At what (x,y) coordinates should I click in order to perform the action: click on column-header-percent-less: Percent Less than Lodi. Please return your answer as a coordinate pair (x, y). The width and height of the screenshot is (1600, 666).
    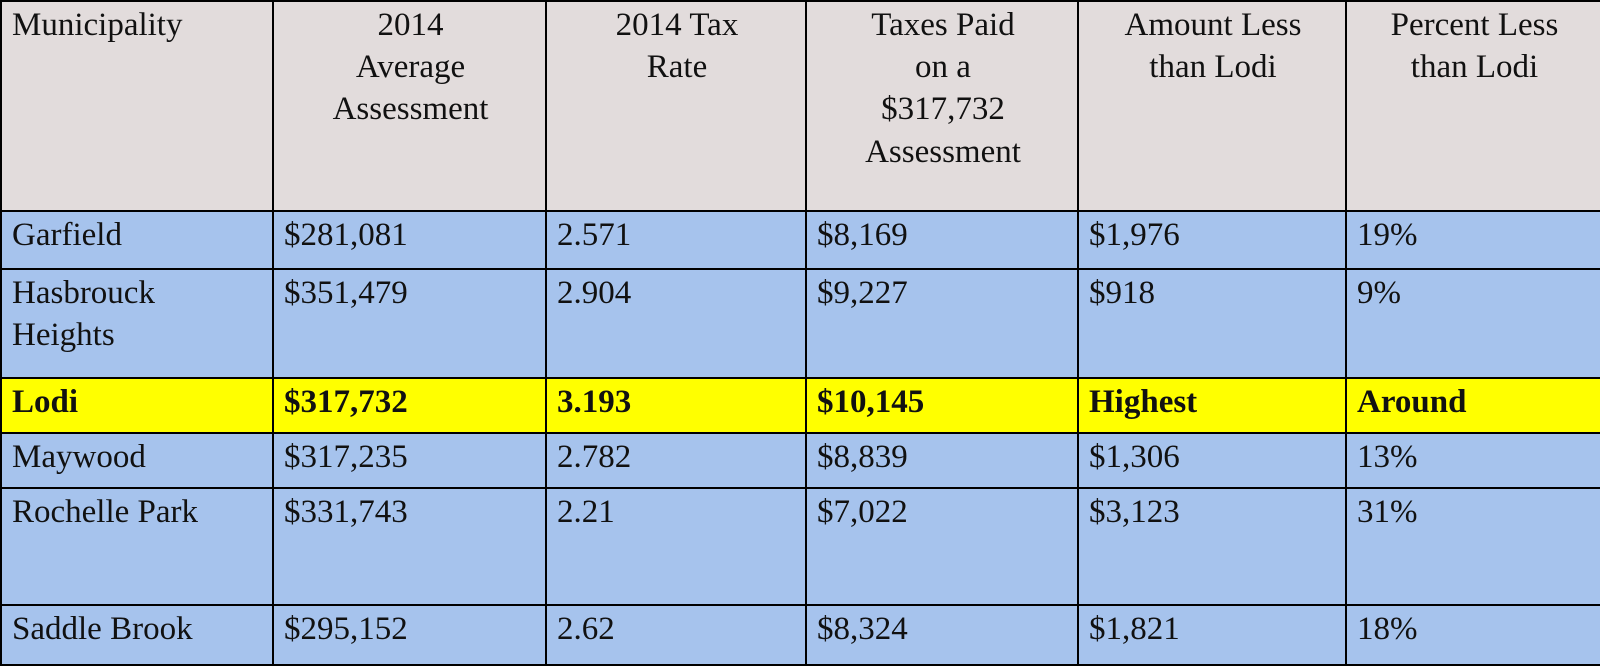
    Looking at the image, I should click on (1472, 106).